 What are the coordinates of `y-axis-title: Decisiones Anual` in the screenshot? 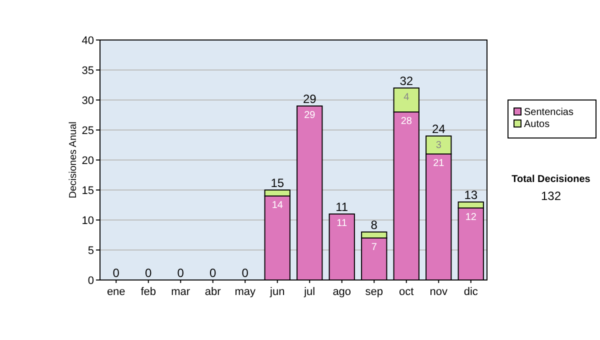 It's located at (73, 160).